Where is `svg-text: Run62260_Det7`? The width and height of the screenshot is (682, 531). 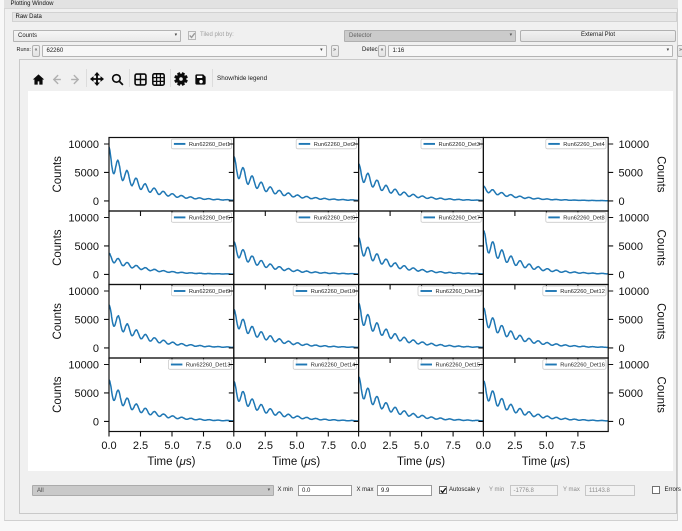 svg-text: Run62260_Det7 is located at coordinates (458, 218).